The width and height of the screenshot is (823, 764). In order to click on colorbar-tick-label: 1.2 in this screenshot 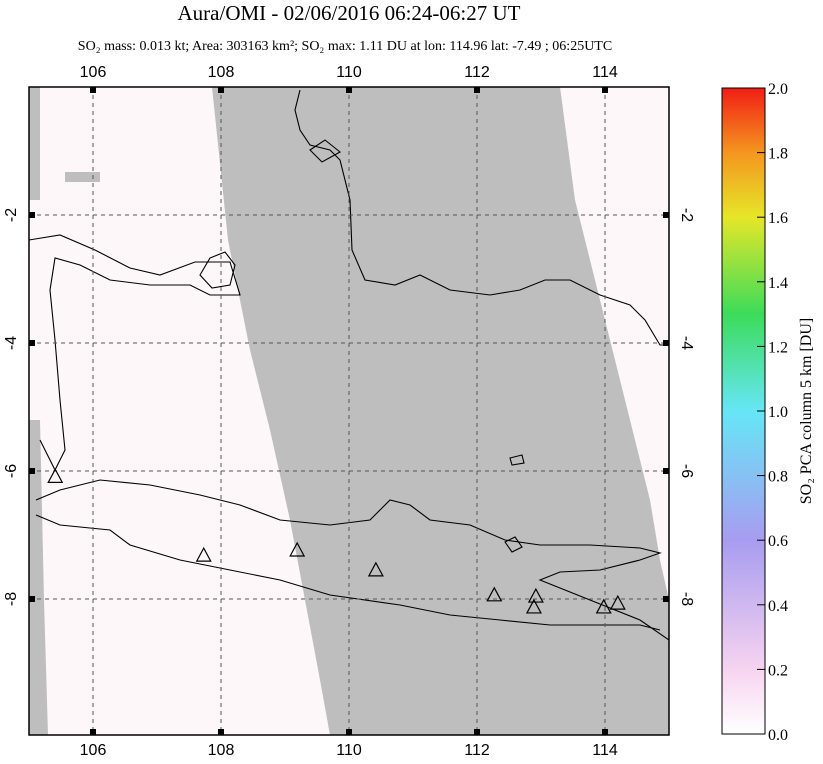, I will do `click(778, 347)`.